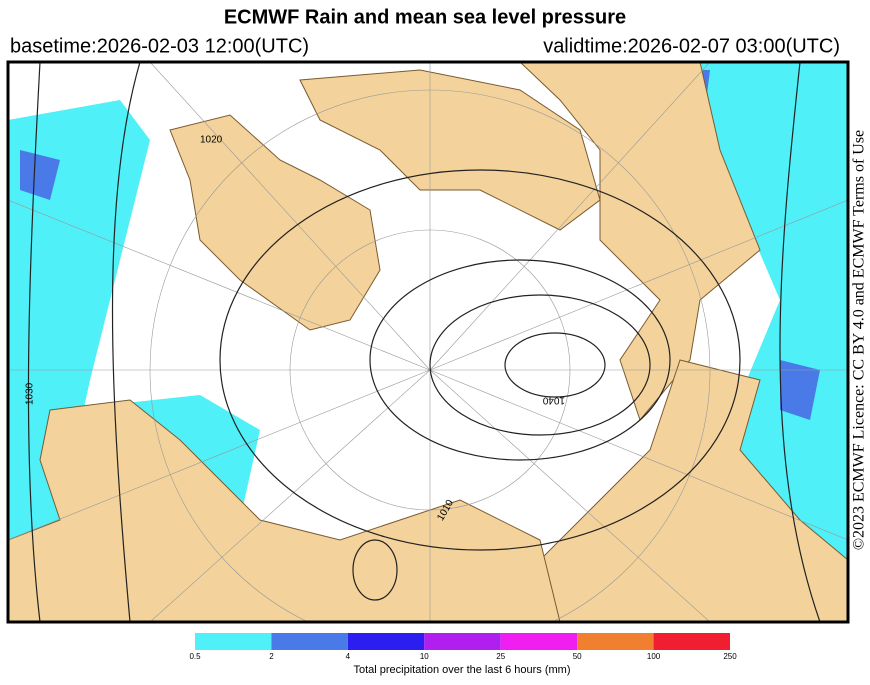 The height and width of the screenshot is (685, 870). What do you see at coordinates (730, 656) in the screenshot?
I see `colorbar-tick-label: 250` at bounding box center [730, 656].